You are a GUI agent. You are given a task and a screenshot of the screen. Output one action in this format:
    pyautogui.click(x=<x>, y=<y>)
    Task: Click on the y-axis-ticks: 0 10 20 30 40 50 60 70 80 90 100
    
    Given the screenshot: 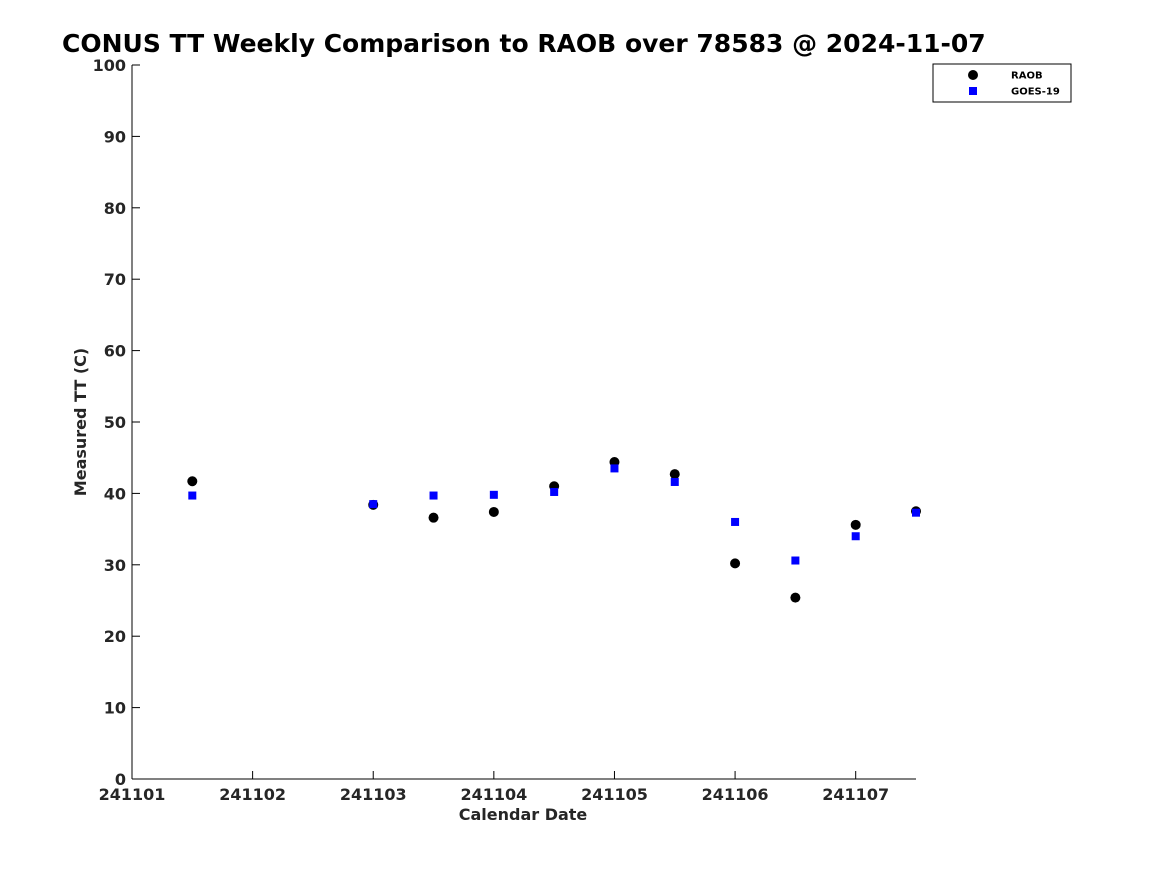 What is the action you would take?
    pyautogui.click(x=116, y=422)
    